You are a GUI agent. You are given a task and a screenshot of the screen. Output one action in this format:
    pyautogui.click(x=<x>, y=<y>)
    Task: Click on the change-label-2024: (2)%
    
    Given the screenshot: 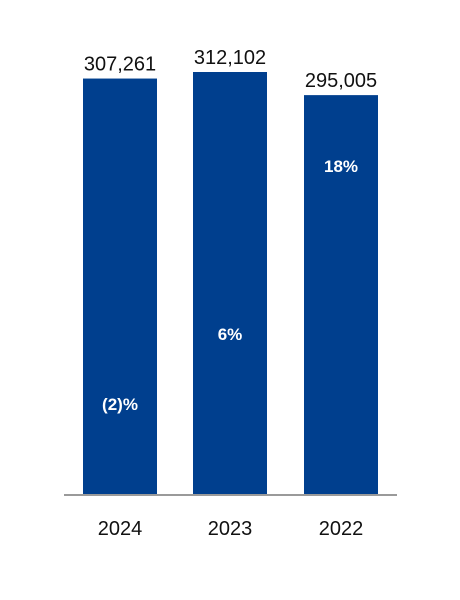 What is the action you would take?
    pyautogui.click(x=120, y=404)
    